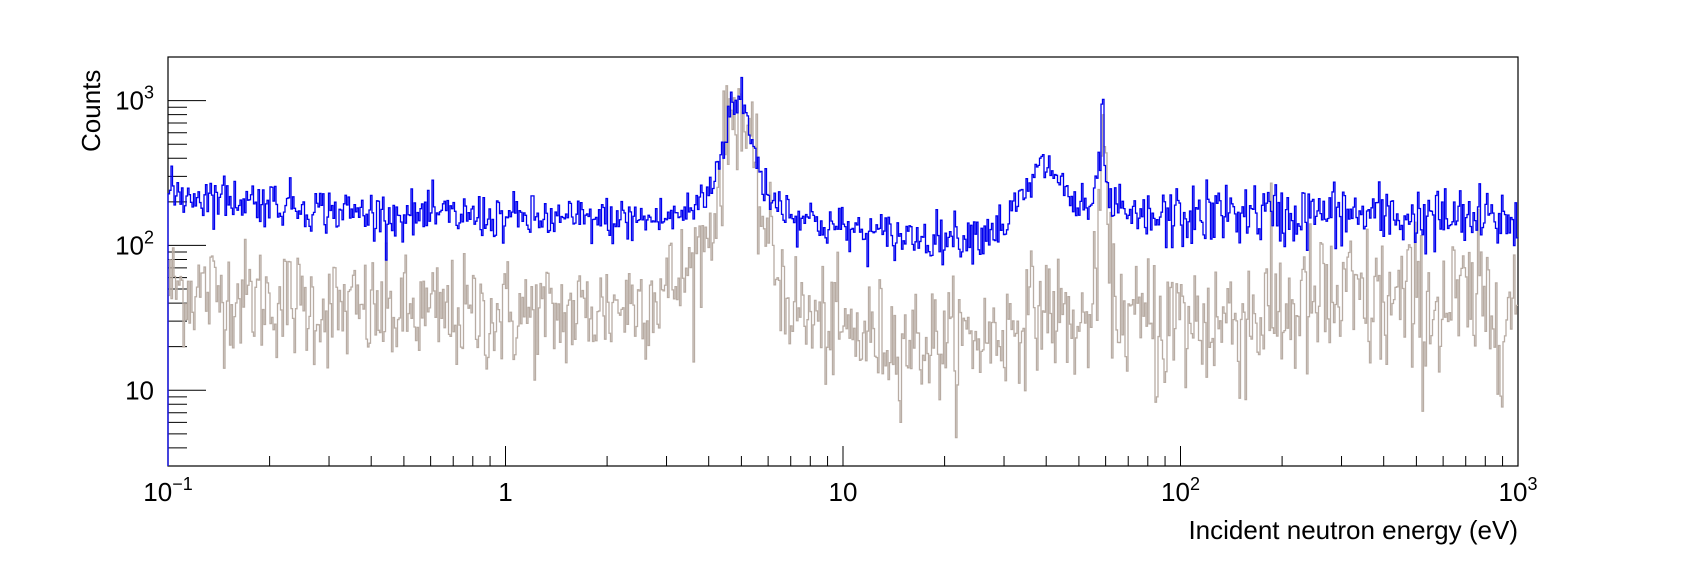  What do you see at coordinates (1180, 490) in the screenshot?
I see `x-tick-label: 10²` at bounding box center [1180, 490].